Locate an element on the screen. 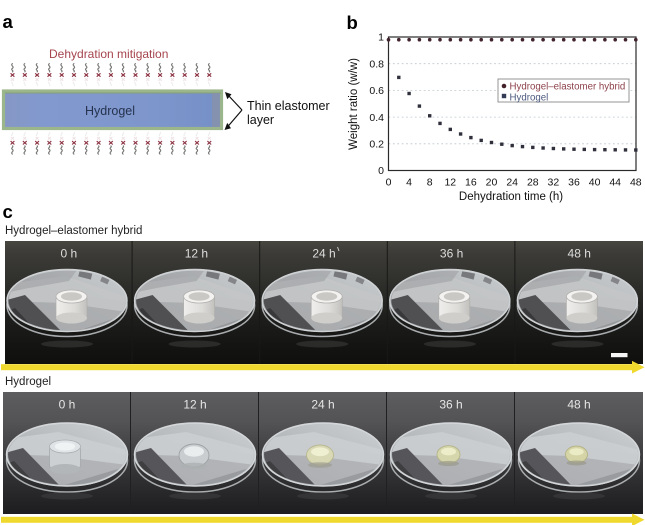 The height and width of the screenshot is (525, 645). svg-text: 0.6 is located at coordinates (376, 91).